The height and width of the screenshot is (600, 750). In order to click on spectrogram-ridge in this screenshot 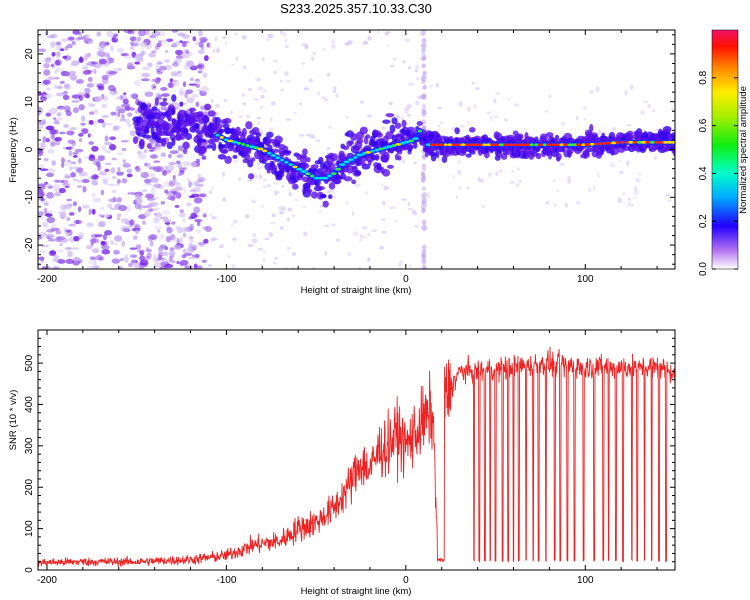, I will do `click(403, 151)`.